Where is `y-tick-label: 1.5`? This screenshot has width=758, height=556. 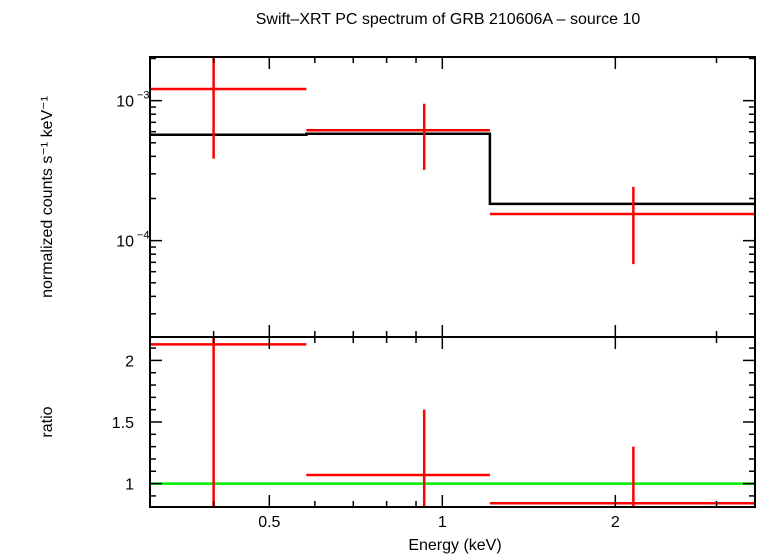
y-tick-label: 1.5 is located at coordinates (123, 423).